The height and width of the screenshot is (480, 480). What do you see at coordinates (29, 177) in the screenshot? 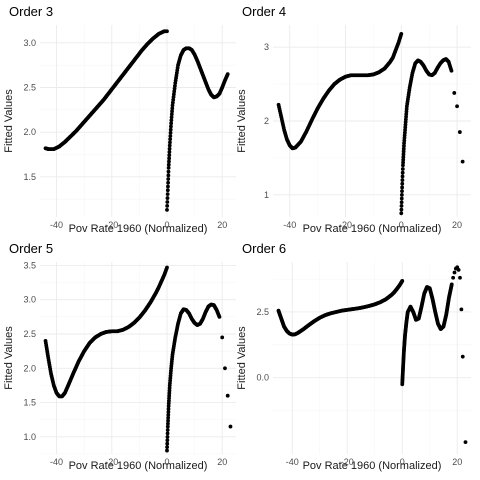
I see `y-tick-label: 1.5` at bounding box center [29, 177].